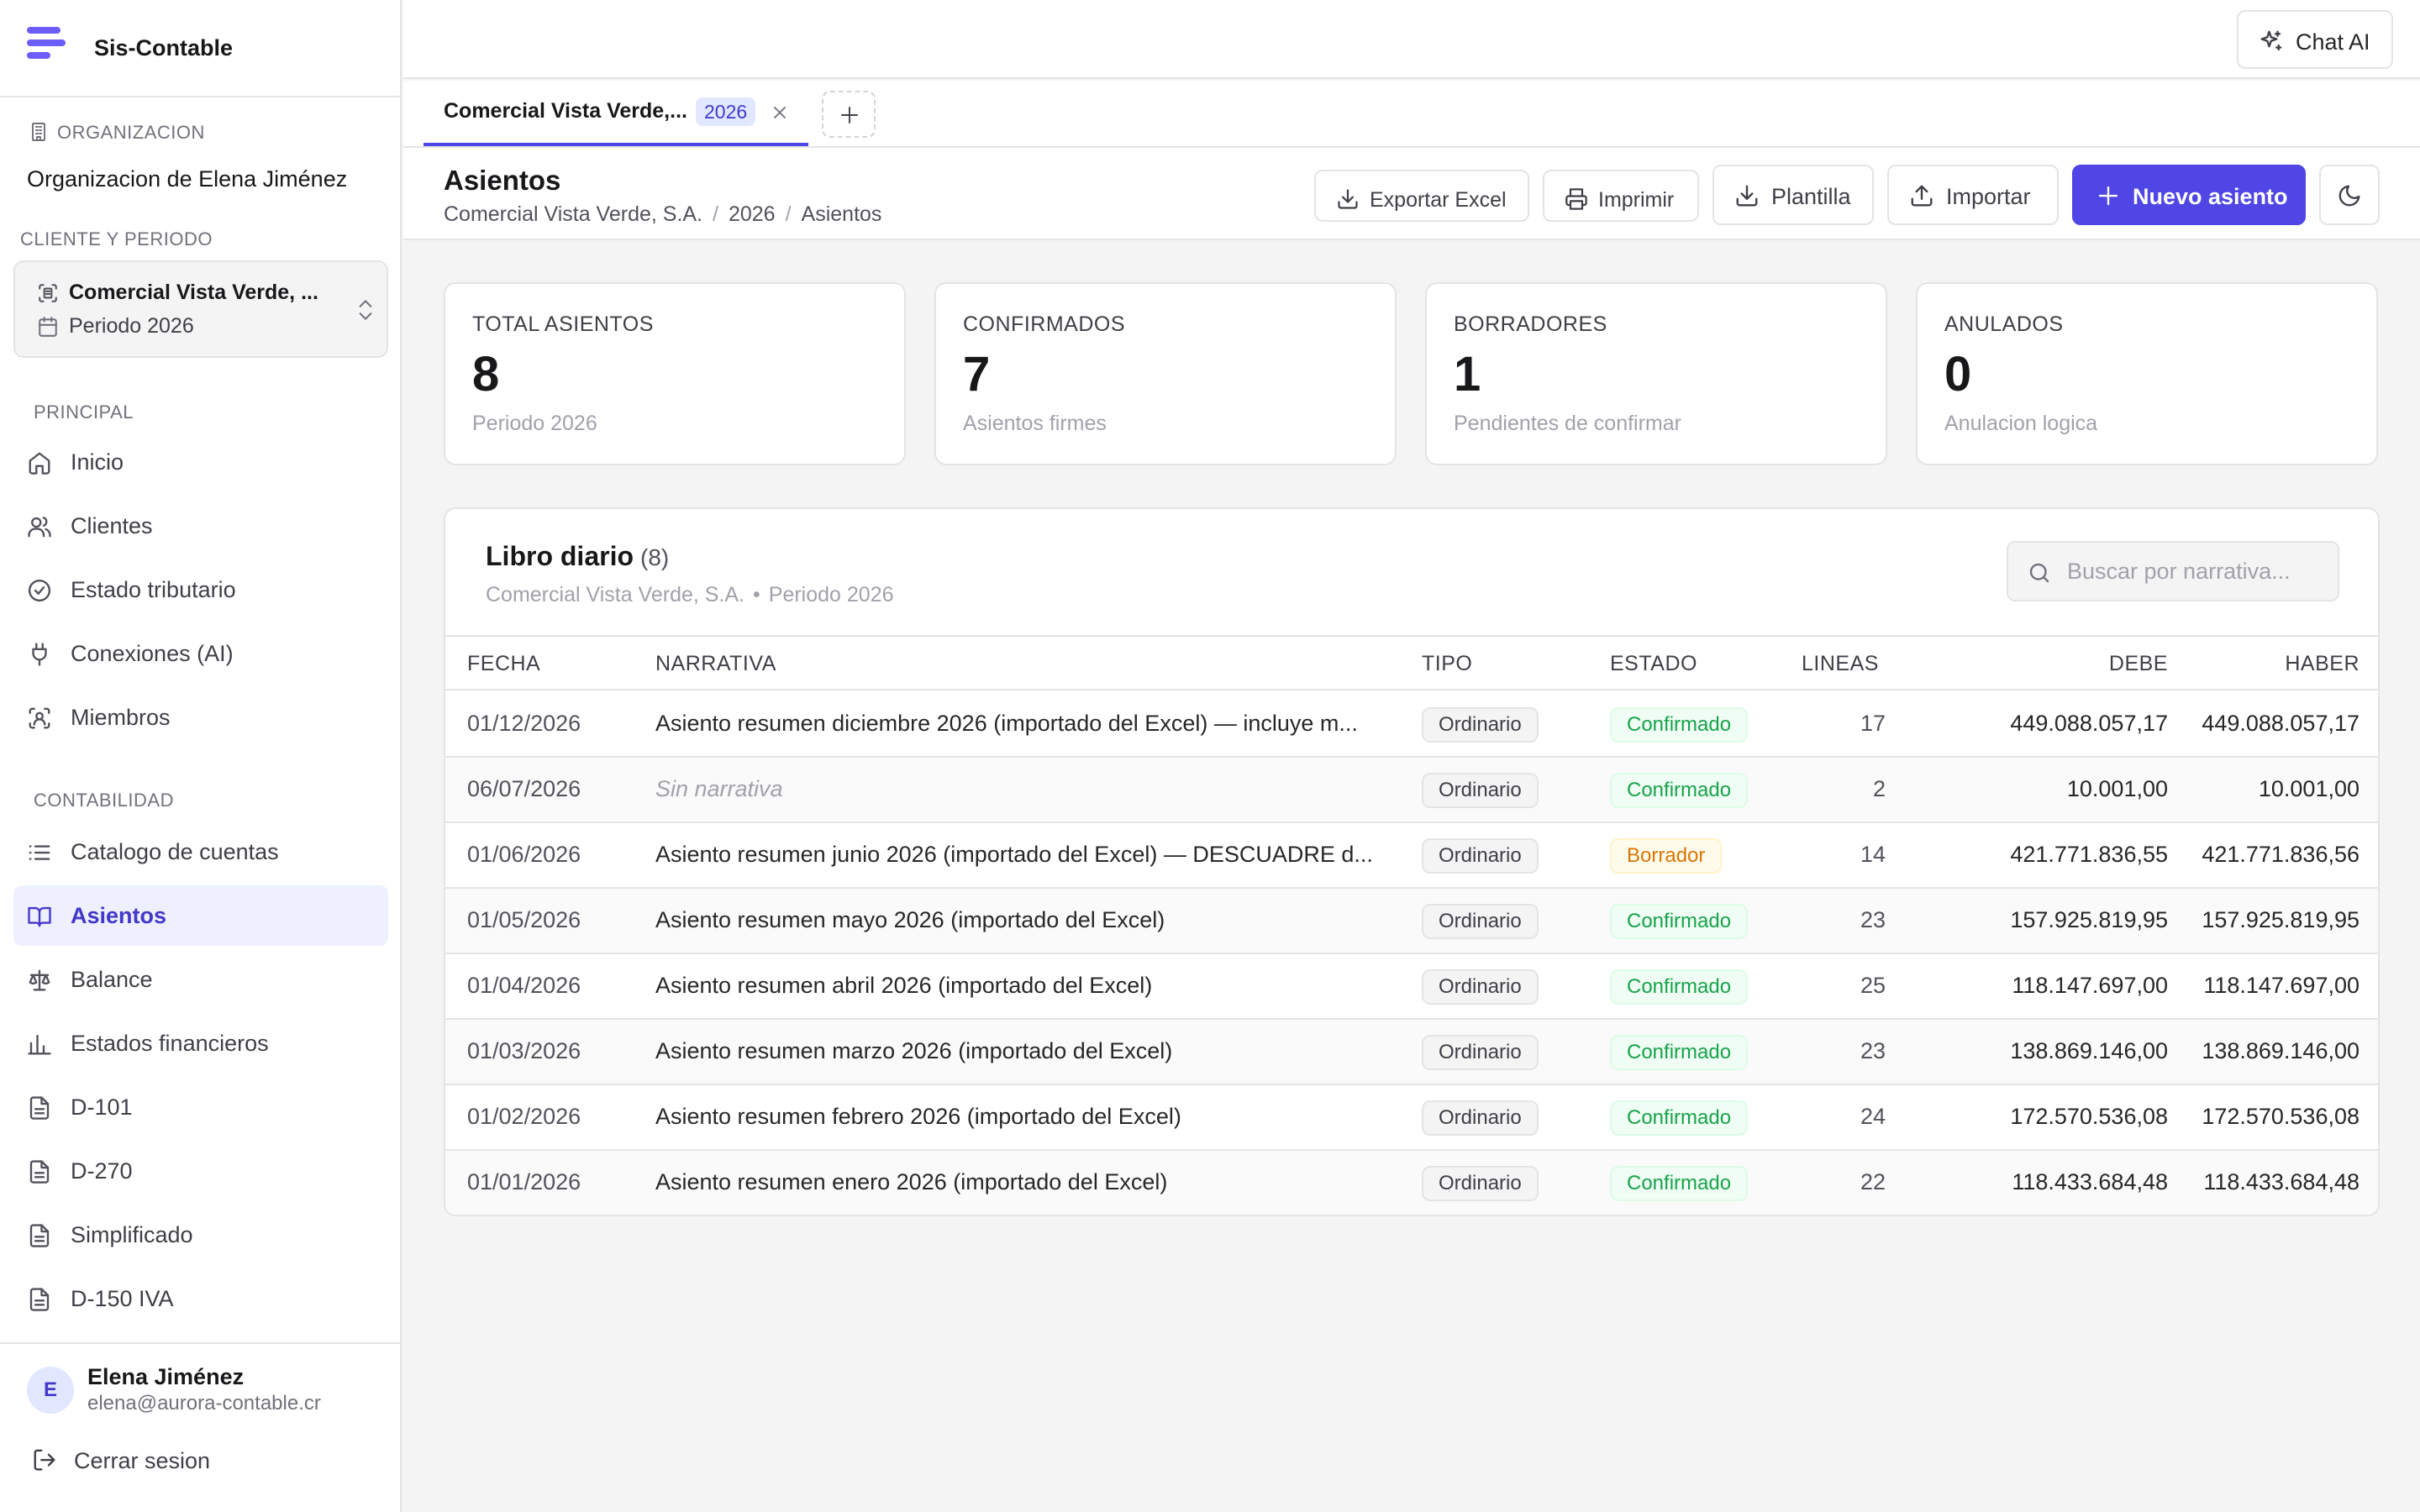 Image resolution: width=2420 pixels, height=1512 pixels. I want to click on column-header-narrativa: NARRATIVA, so click(716, 663).